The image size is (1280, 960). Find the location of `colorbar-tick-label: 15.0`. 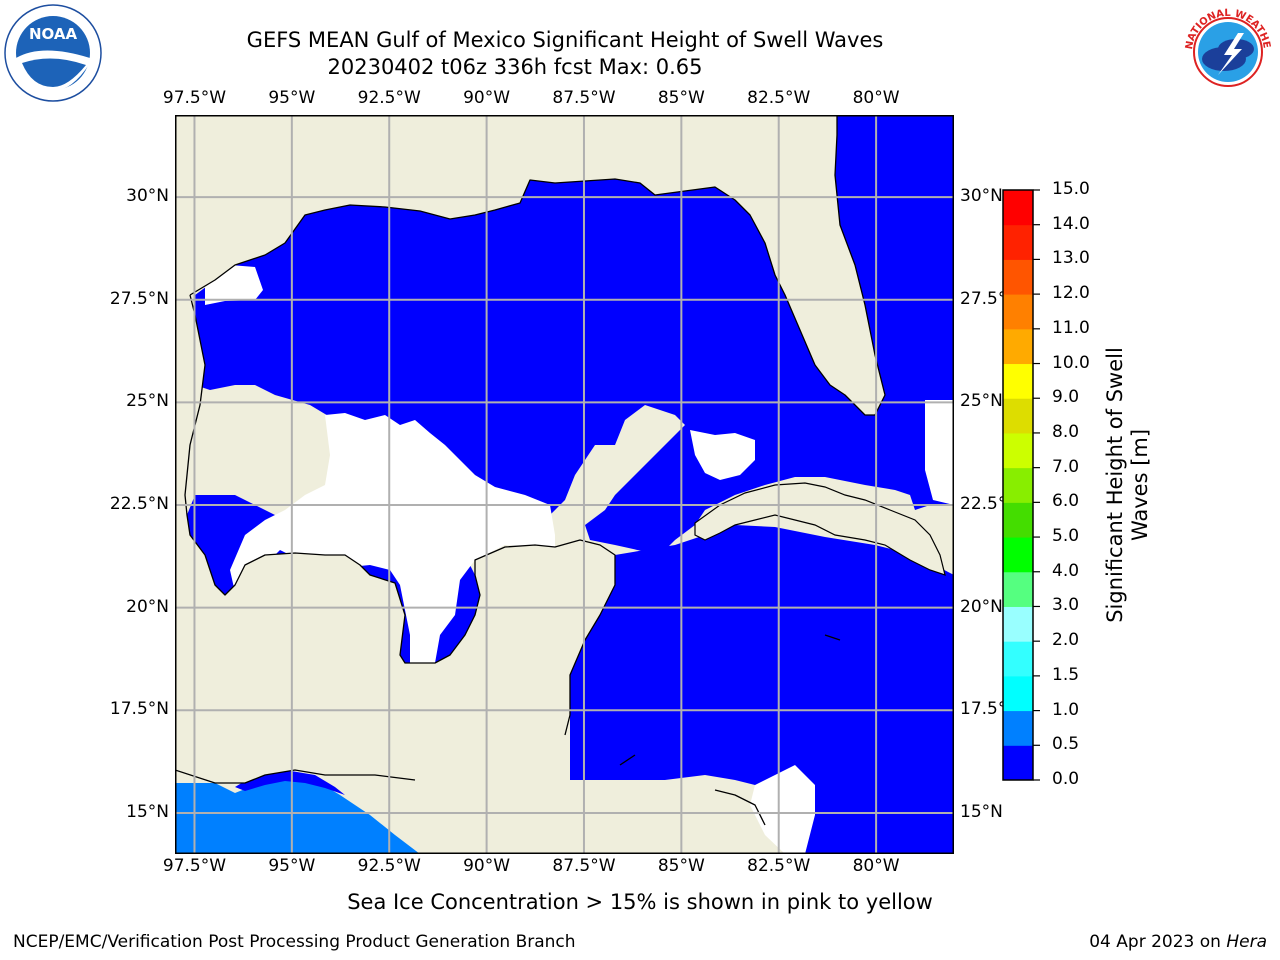

colorbar-tick-label: 15.0 is located at coordinates (1071, 189).